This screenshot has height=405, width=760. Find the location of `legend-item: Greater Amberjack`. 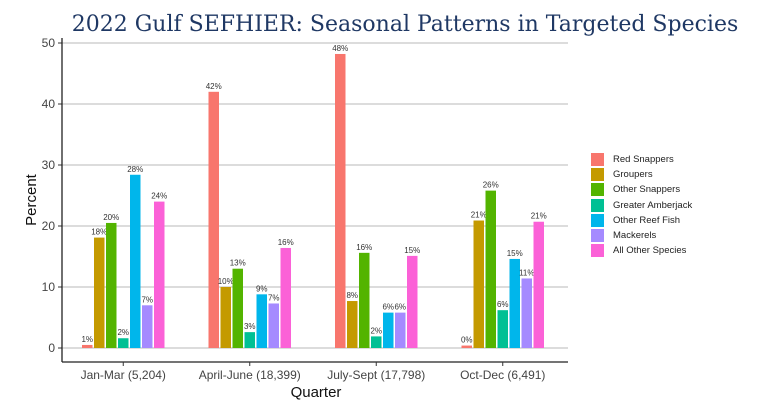

legend-item: Greater Amberjack is located at coordinates (641, 205).